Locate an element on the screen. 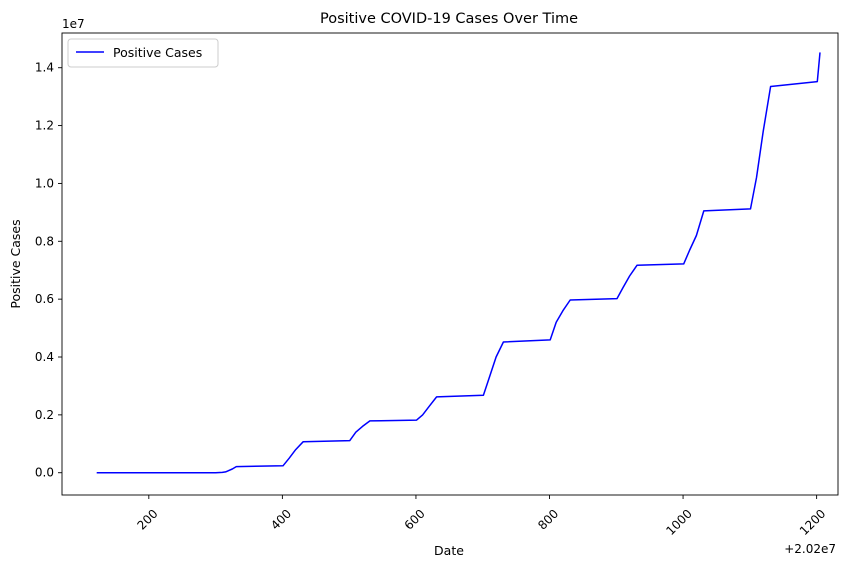  y-axis-ticks: 0.0 0.2 0.4 0.6 0.8 1.0 1.2 1.4 is located at coordinates (48, 270).